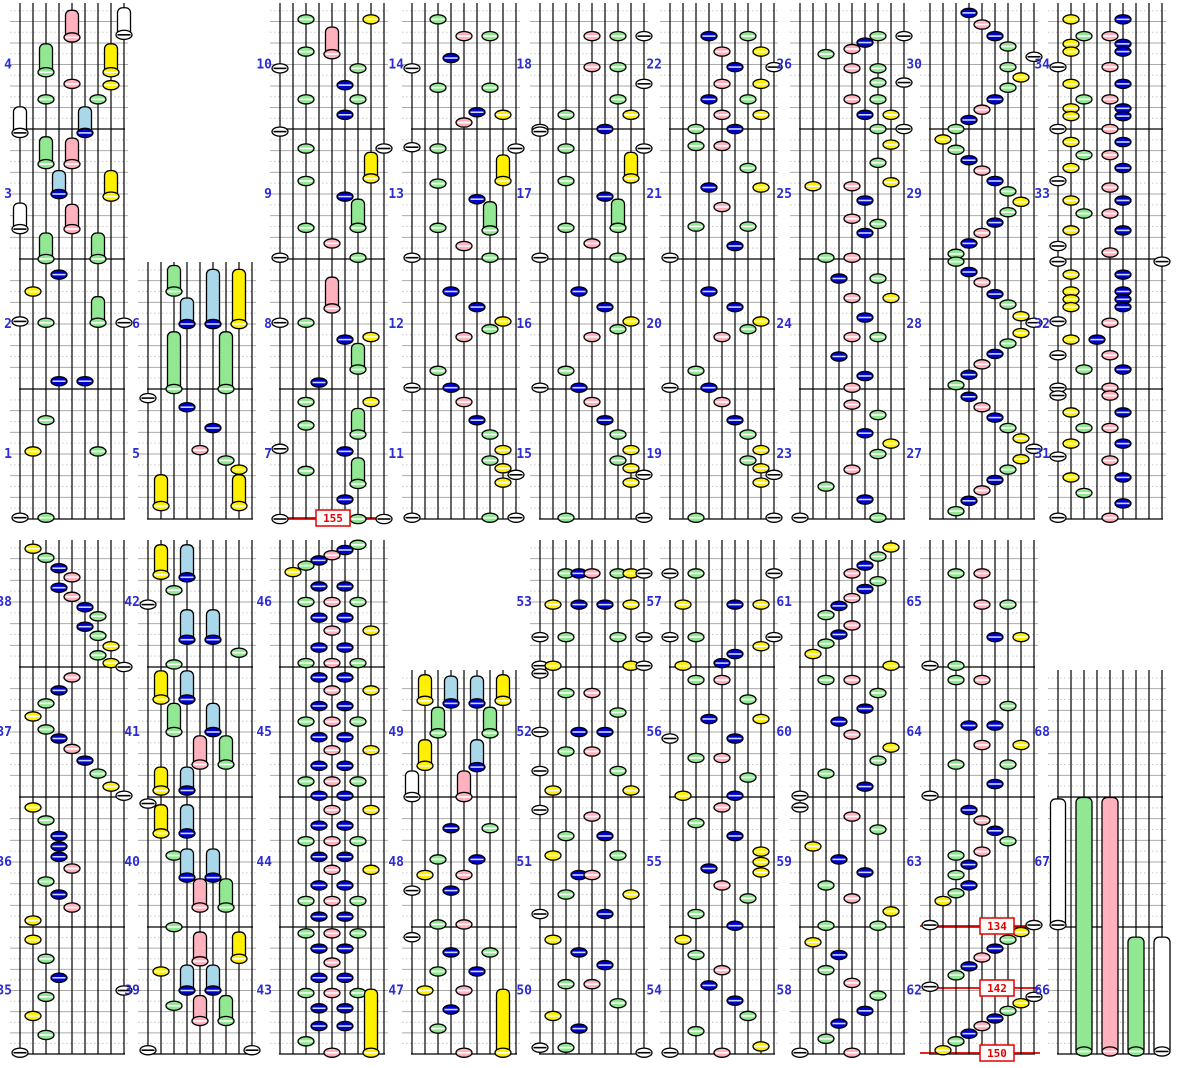  I want to click on beat-annotation-label: 150, so click(997, 1053).